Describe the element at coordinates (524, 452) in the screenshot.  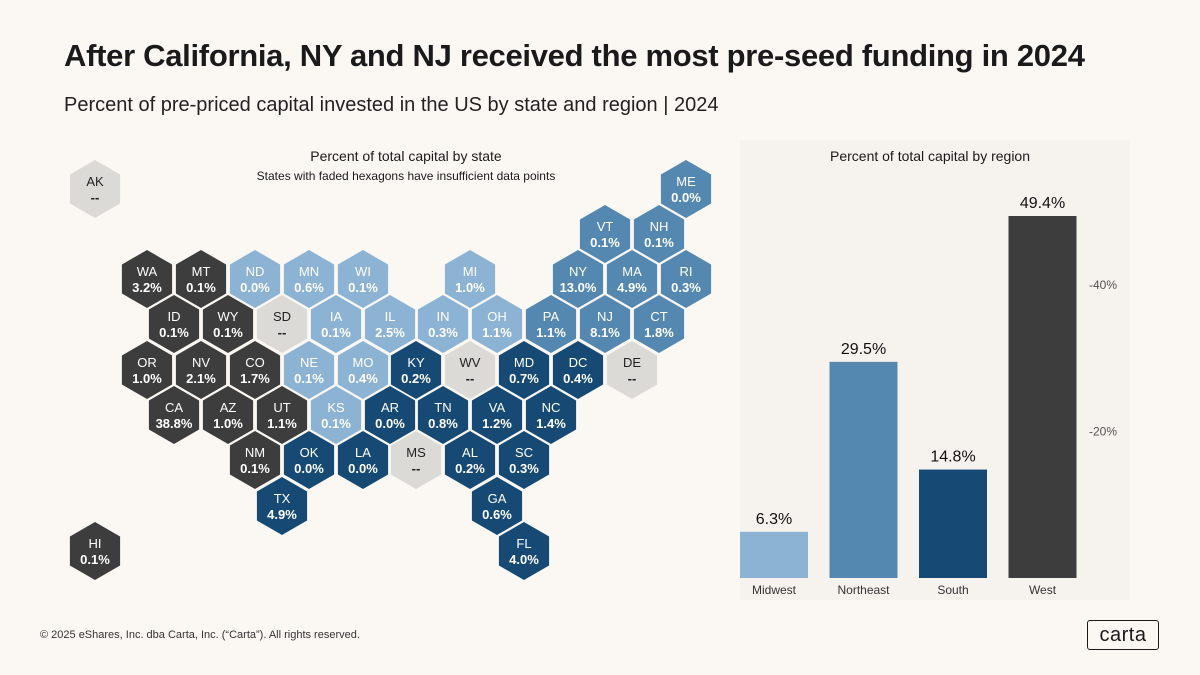
I see `hex-label-code: SC` at that location.